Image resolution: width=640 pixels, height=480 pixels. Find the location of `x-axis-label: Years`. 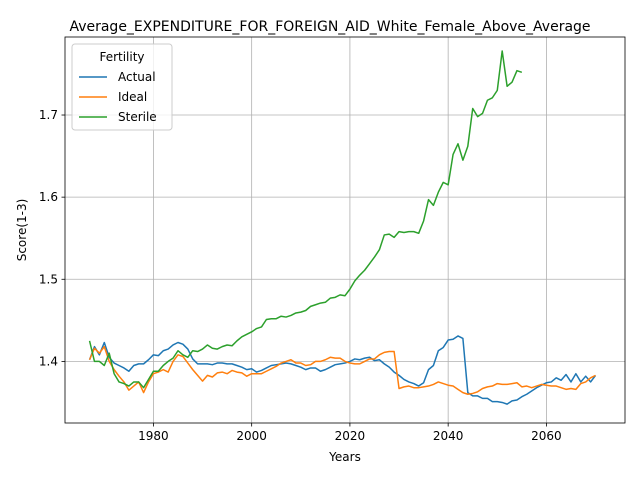

x-axis-label: Years is located at coordinates (344, 457).